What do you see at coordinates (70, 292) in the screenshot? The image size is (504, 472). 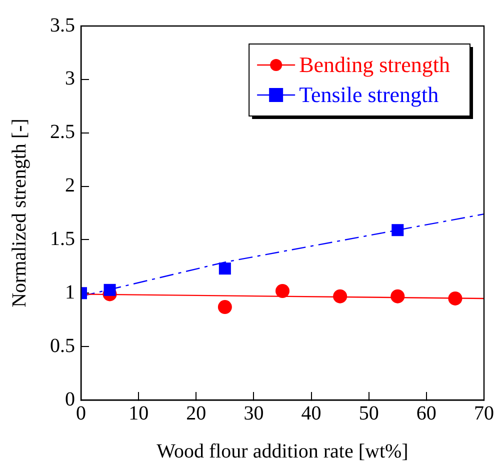 I see `y-tick-label: 1` at bounding box center [70, 292].